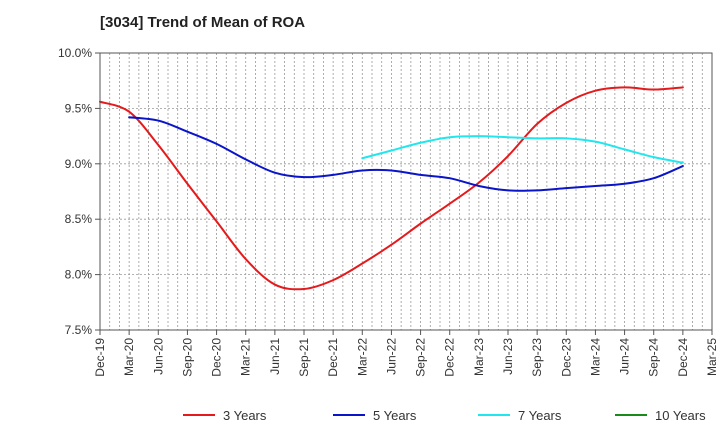 Image resolution: width=720 pixels, height=440 pixels. I want to click on x-tick-label: Dec-20, so click(217, 357).